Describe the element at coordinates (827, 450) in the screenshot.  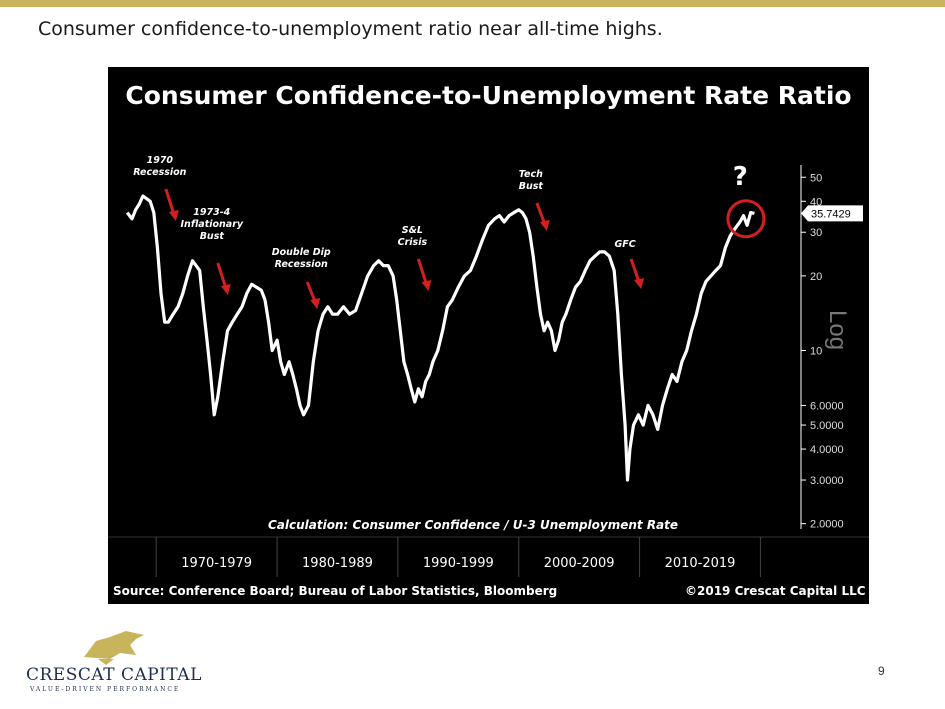
I see `y-tick-label: 4.0000` at that location.